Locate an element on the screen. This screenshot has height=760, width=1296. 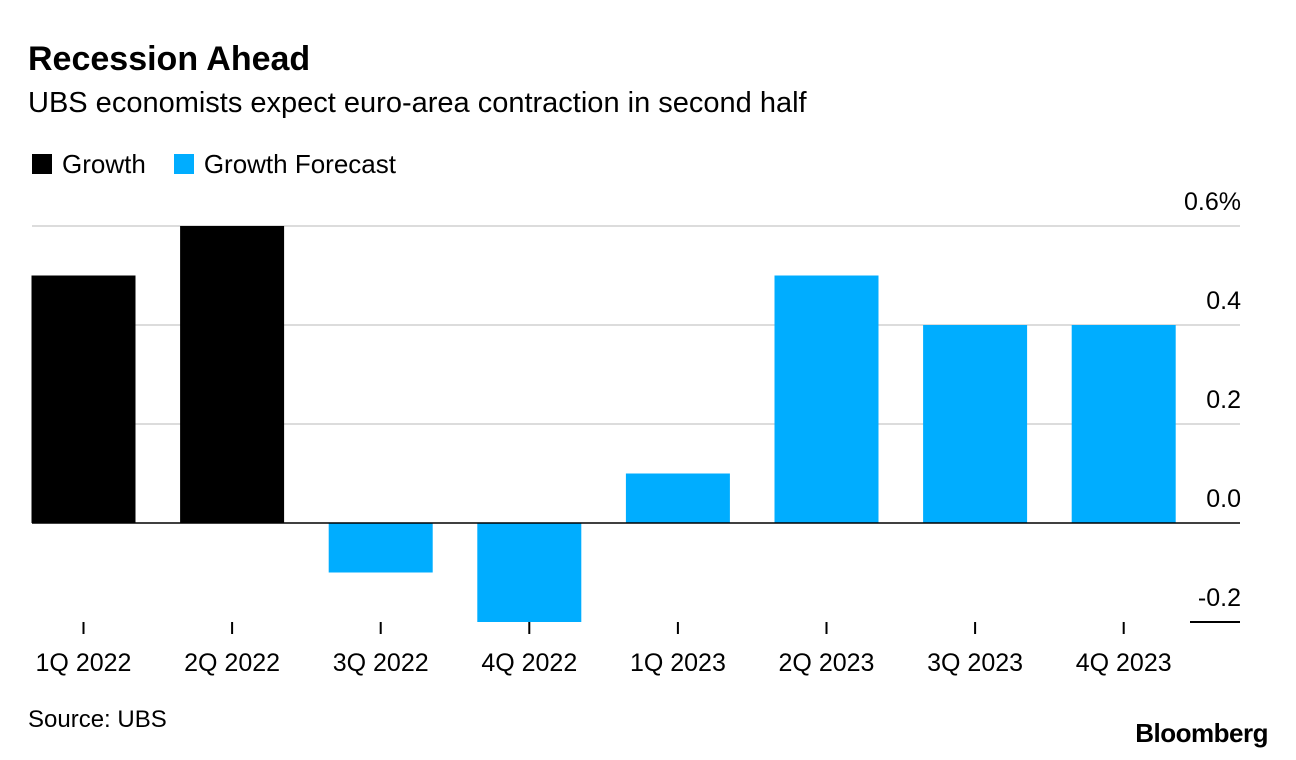
y-tick-label: 0.4 is located at coordinates (1223, 301).